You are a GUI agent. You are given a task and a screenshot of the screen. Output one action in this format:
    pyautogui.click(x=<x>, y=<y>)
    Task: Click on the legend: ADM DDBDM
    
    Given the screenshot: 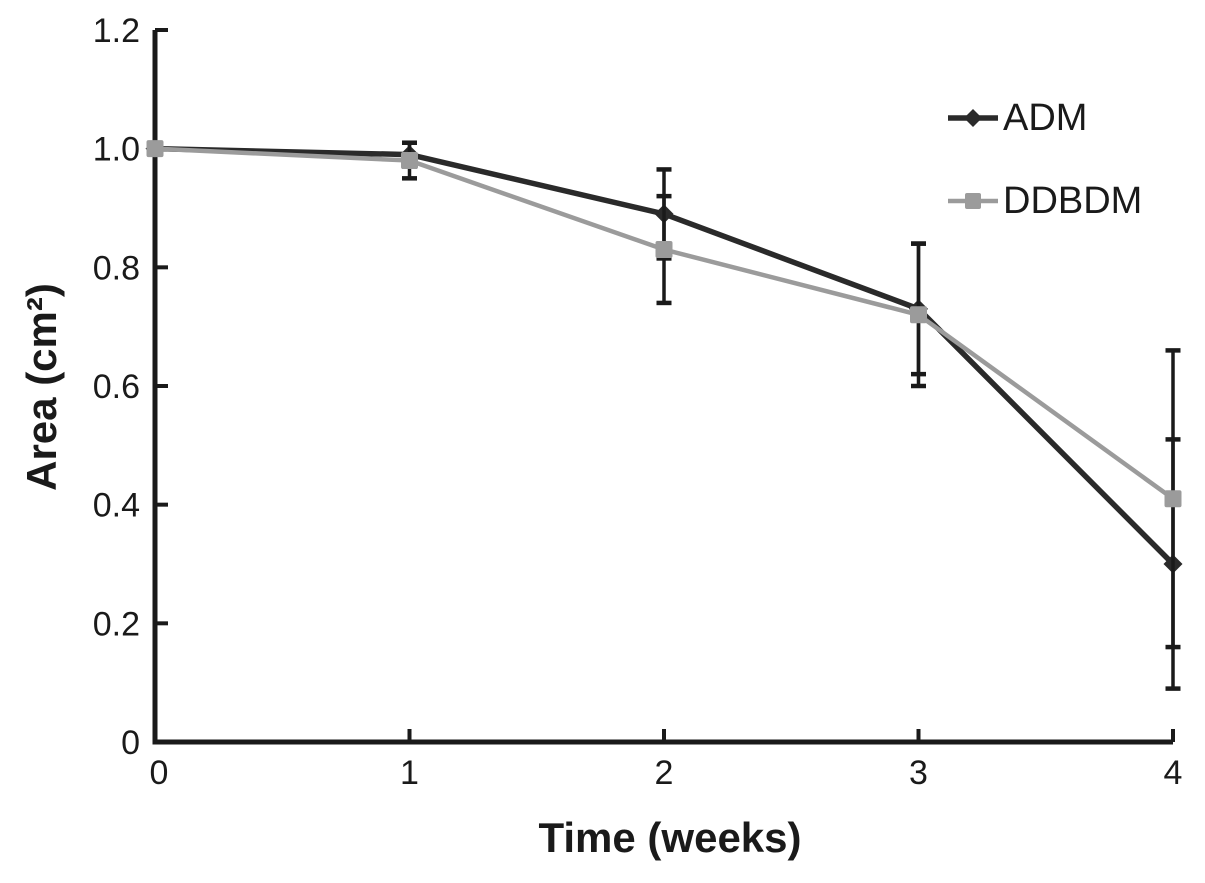 What is the action you would take?
    pyautogui.click(x=1045, y=179)
    